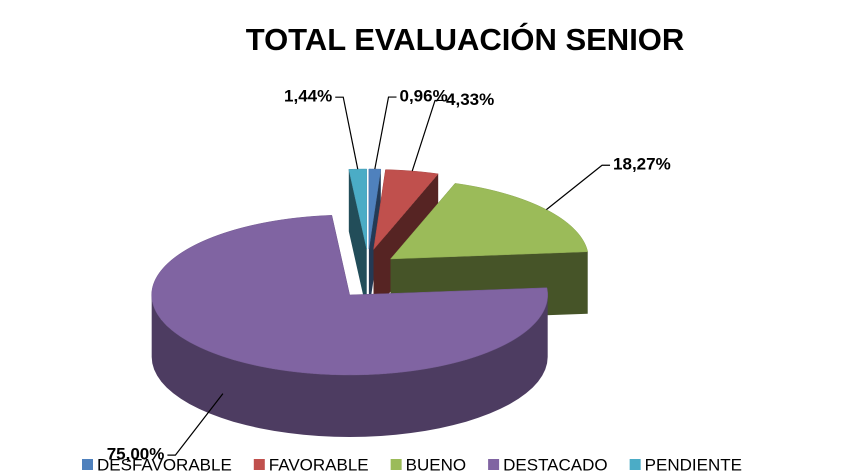  What do you see at coordinates (308, 96) in the screenshot?
I see `data-label: 1,44%` at bounding box center [308, 96].